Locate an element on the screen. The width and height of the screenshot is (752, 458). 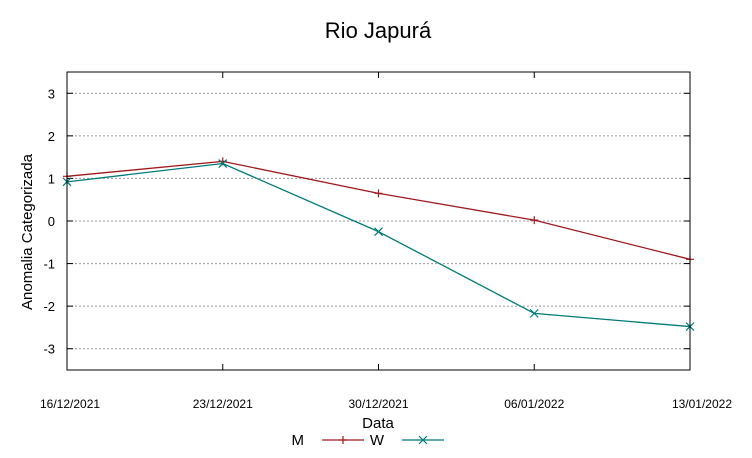
y-tick-label: -2 is located at coordinates (49, 306).